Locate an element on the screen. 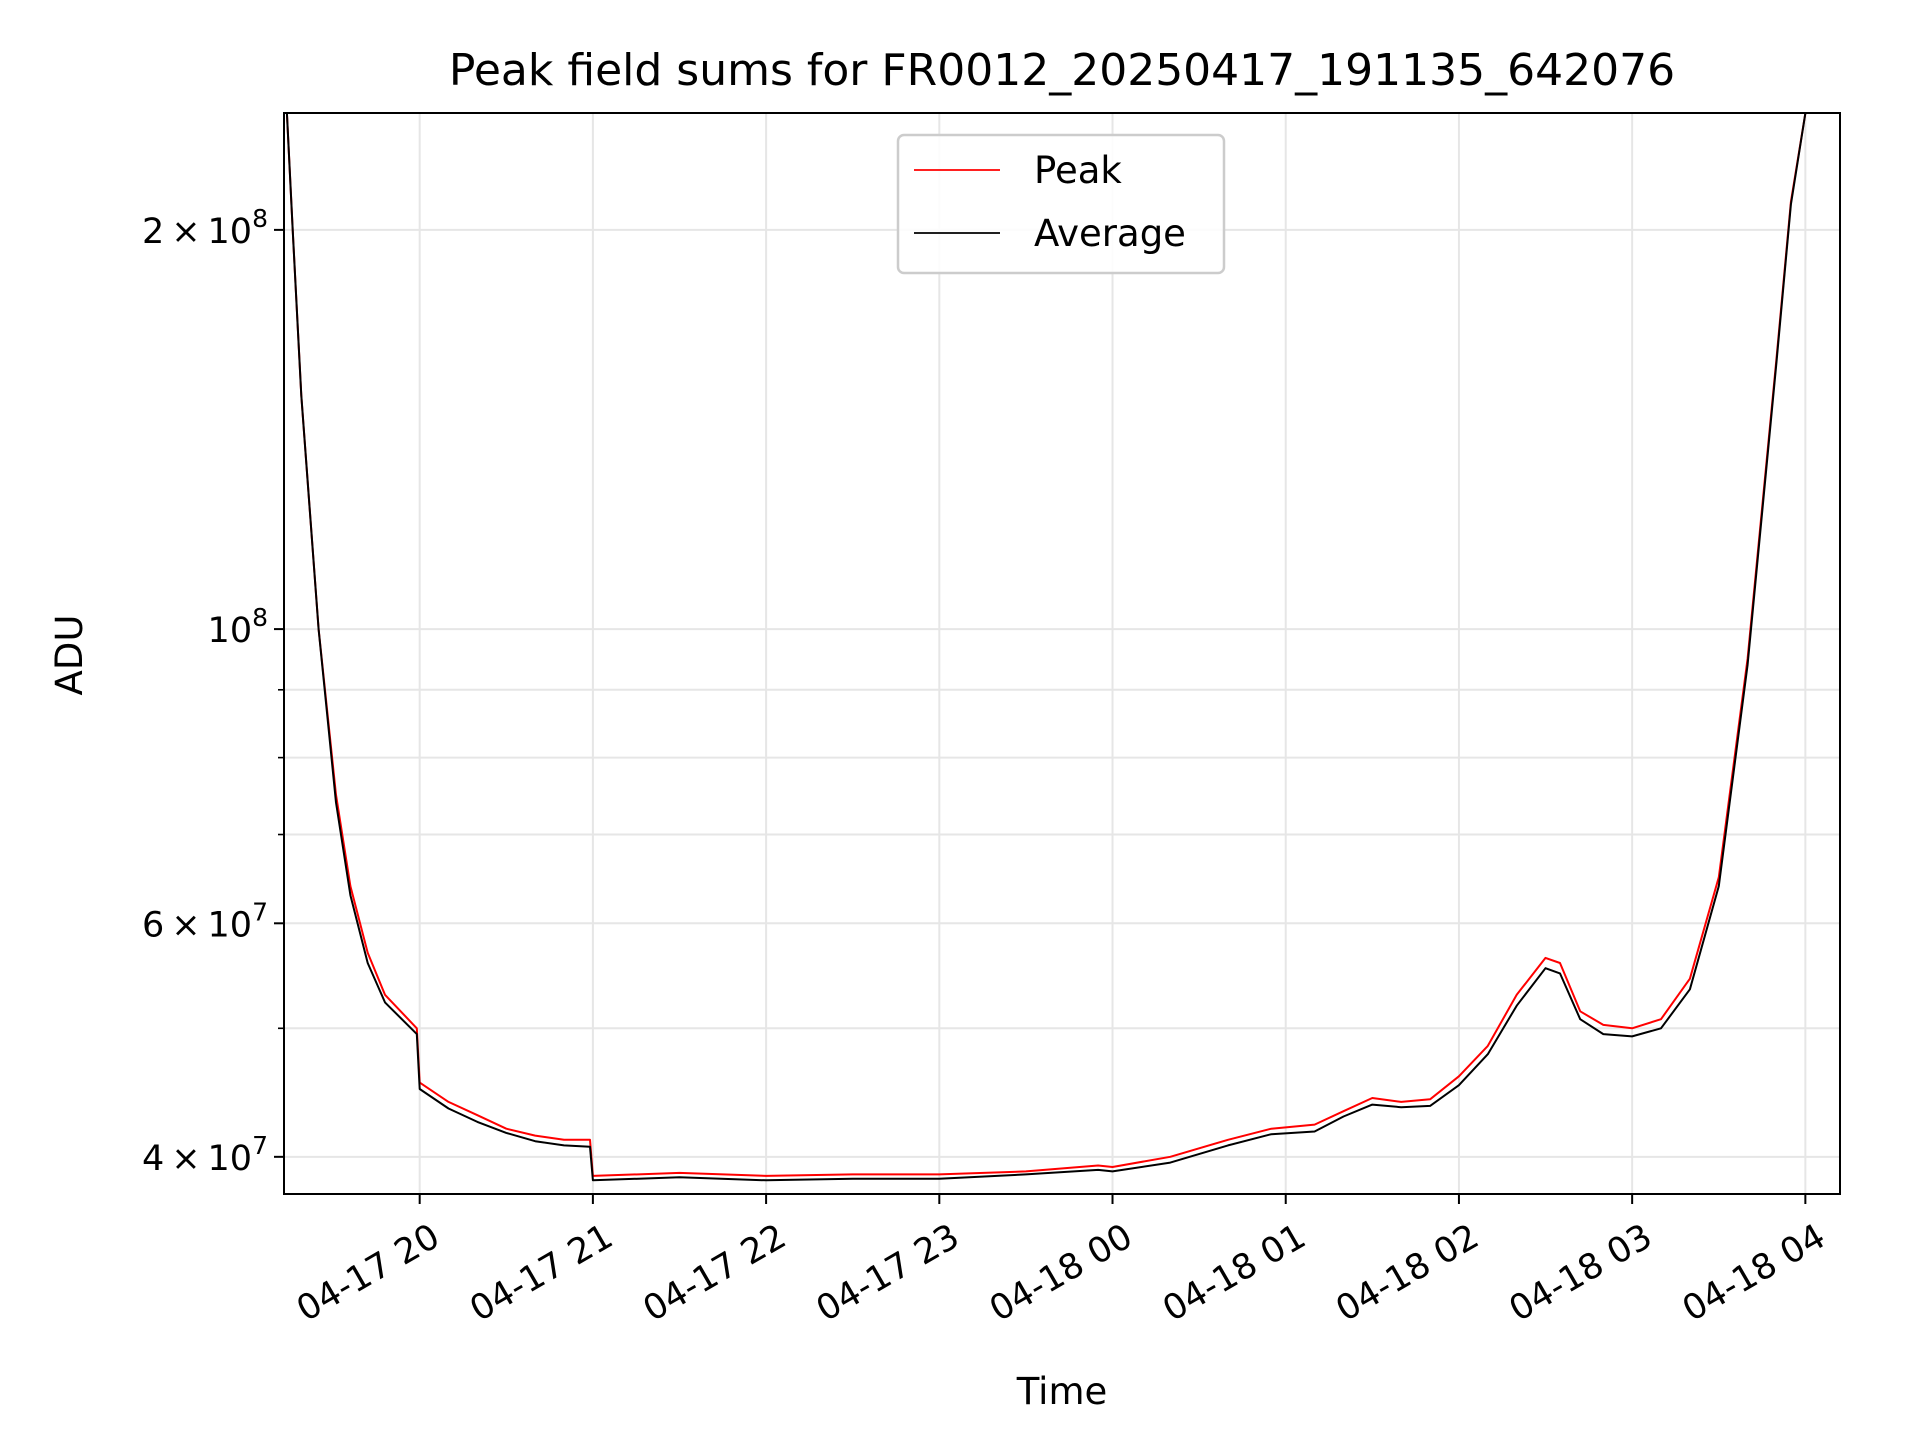  legend-label-average: Average is located at coordinates (1110, 233).